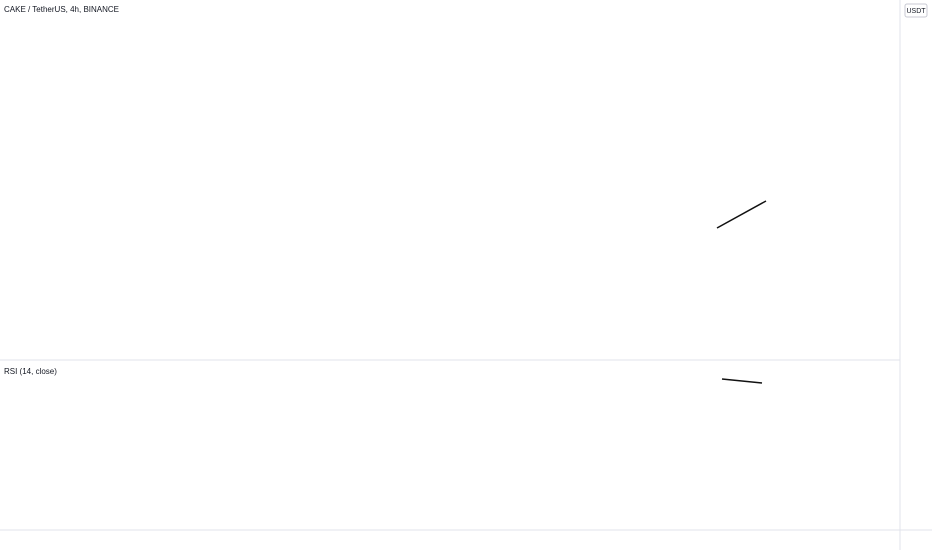  I want to click on currency-box, so click(916, 10).